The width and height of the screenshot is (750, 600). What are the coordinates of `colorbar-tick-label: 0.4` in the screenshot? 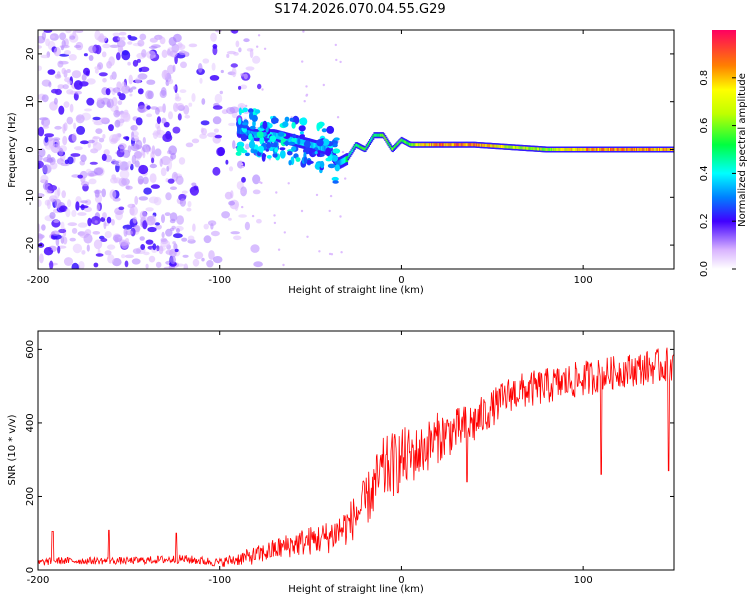 It's located at (704, 173).